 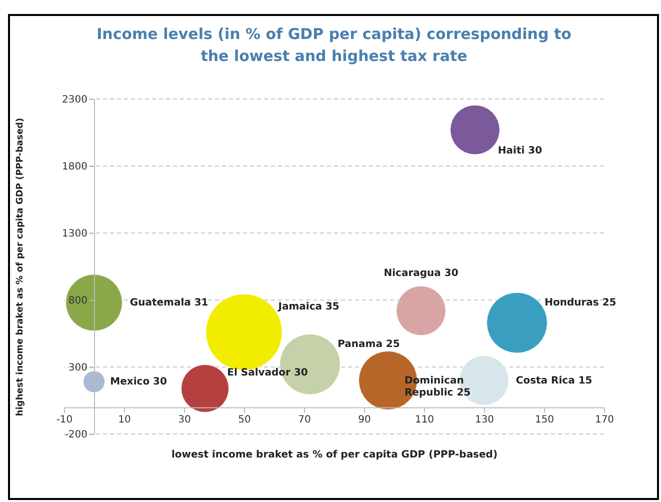 What do you see at coordinates (75, 234) in the screenshot?
I see `y-tick-label: 1300` at bounding box center [75, 234].